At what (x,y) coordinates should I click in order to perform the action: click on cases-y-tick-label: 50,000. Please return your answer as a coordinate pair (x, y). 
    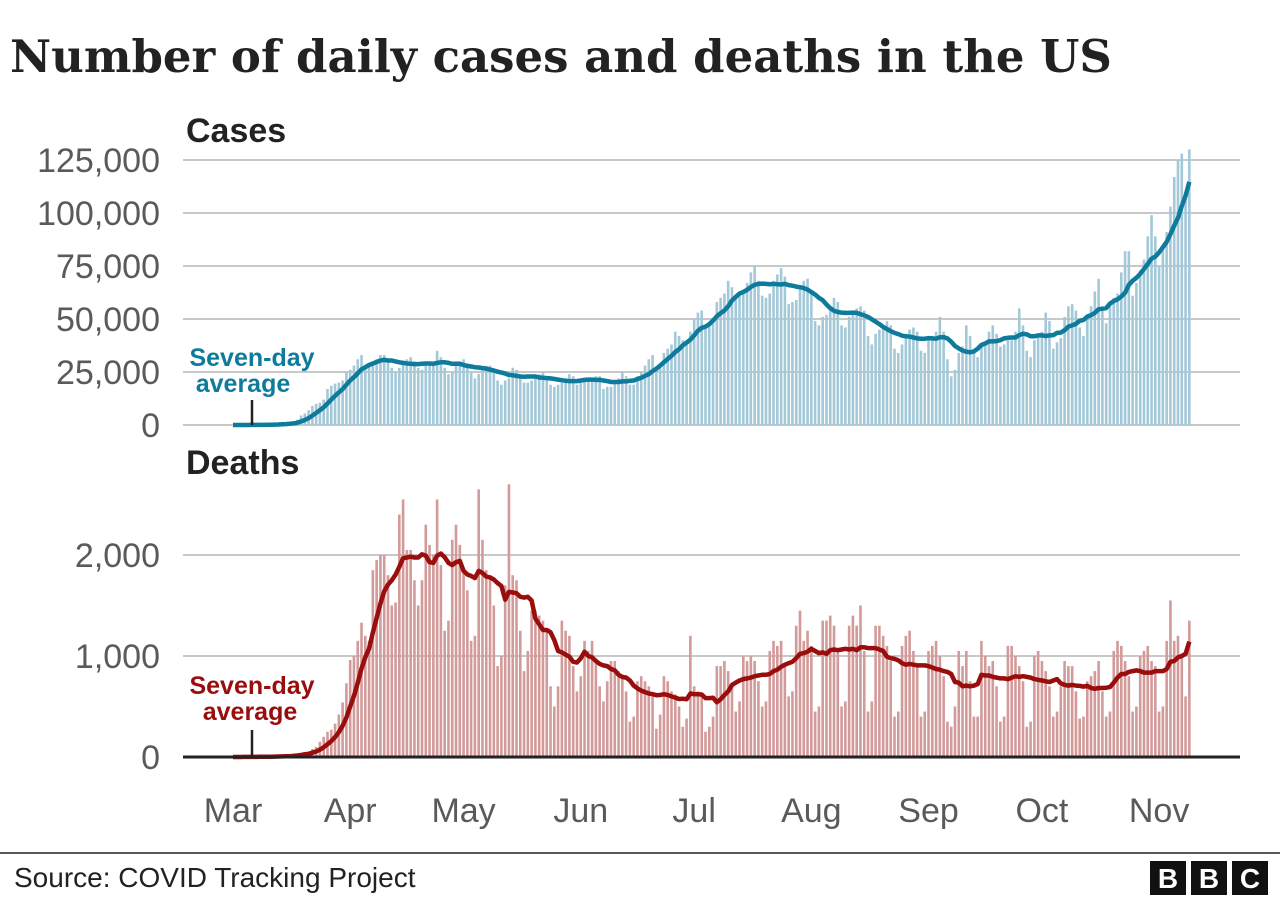
    Looking at the image, I should click on (108, 320).